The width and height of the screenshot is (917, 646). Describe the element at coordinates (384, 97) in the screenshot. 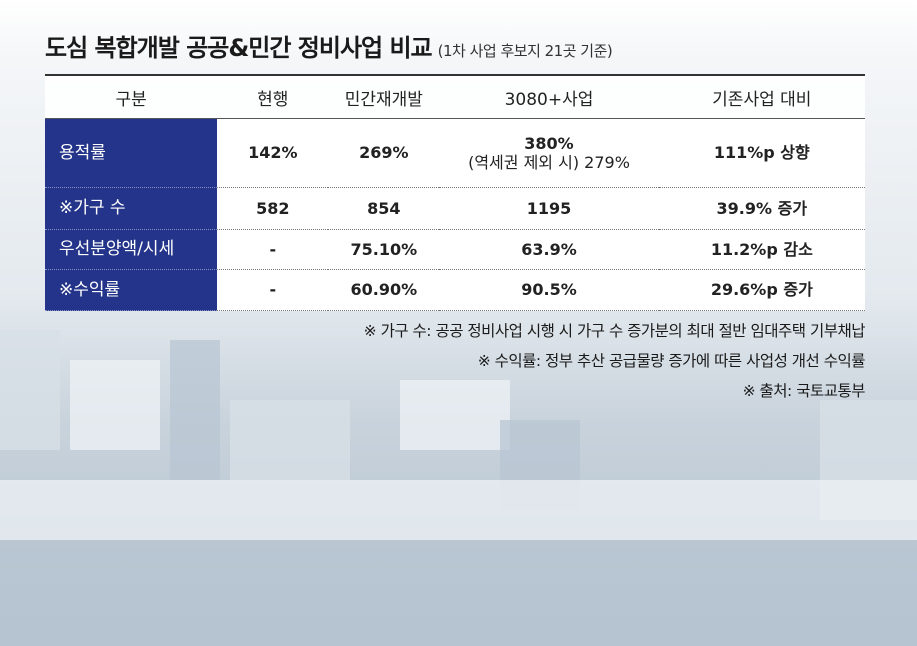

I see `column-header: 민간재개발` at that location.